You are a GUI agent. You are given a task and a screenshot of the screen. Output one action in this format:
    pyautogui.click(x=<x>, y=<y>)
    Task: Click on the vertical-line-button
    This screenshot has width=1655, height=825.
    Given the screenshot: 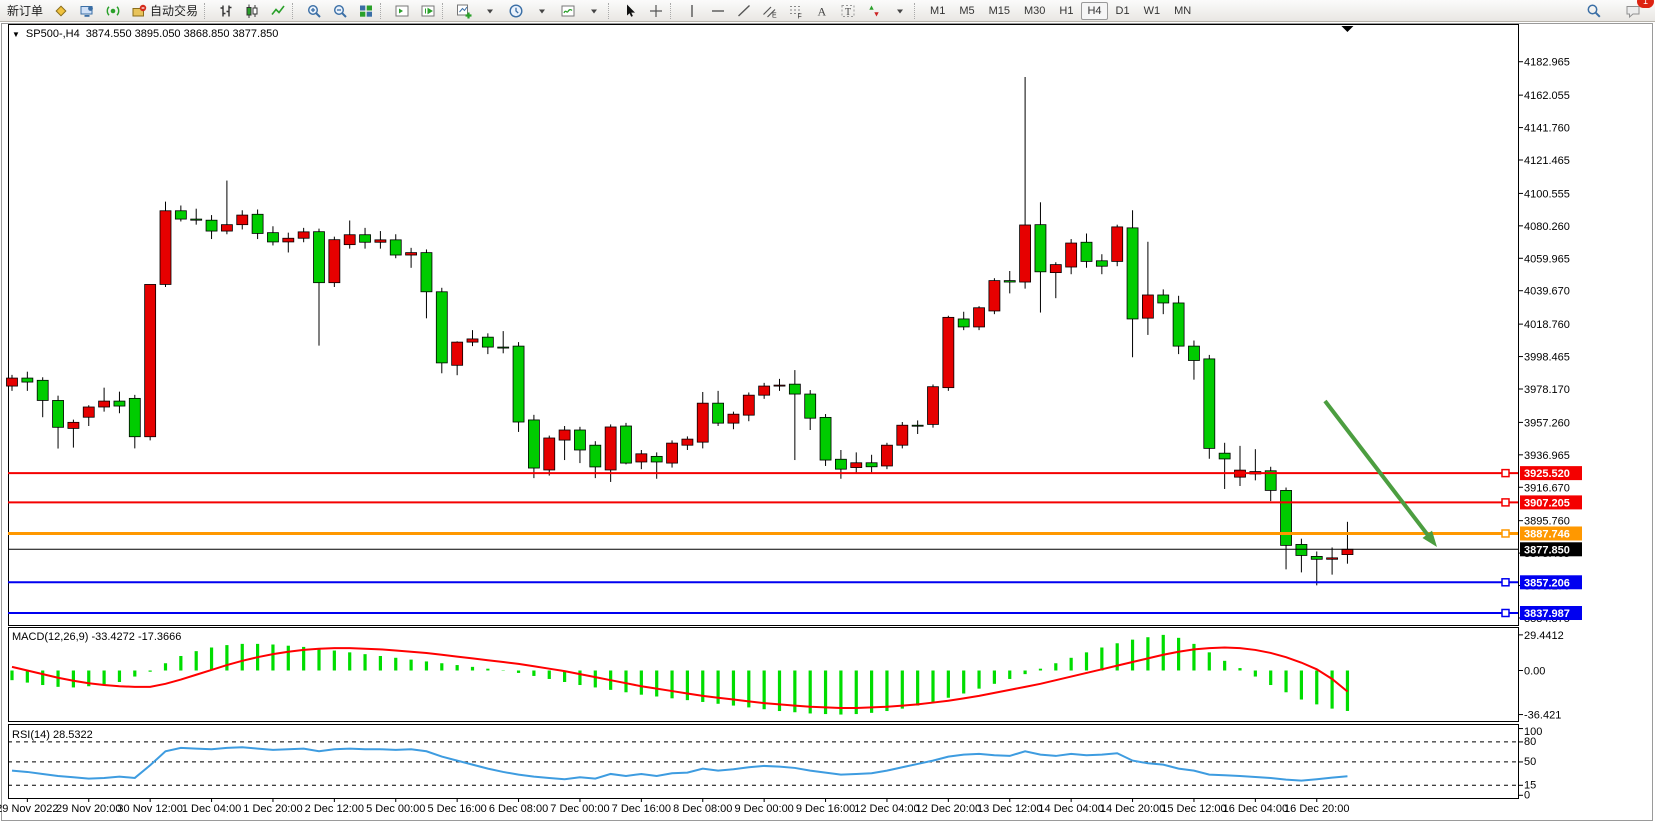 What is the action you would take?
    pyautogui.click(x=692, y=11)
    